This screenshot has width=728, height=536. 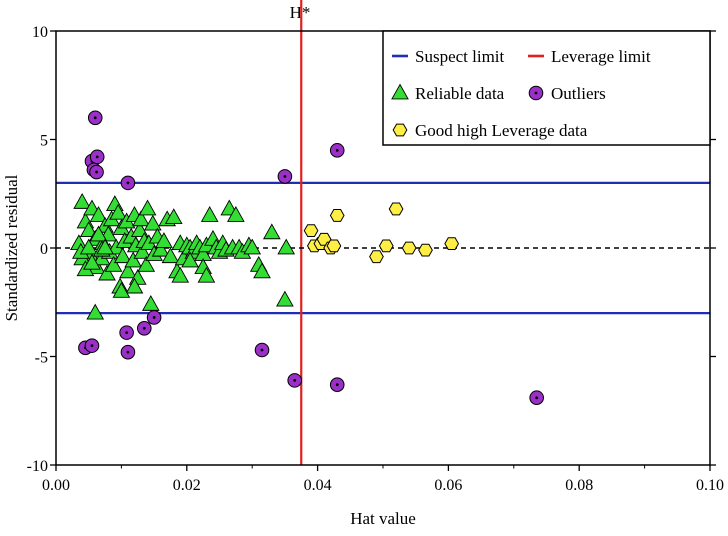 I want to click on legend-leverage-limit-label: Leverage limit, so click(x=601, y=56).